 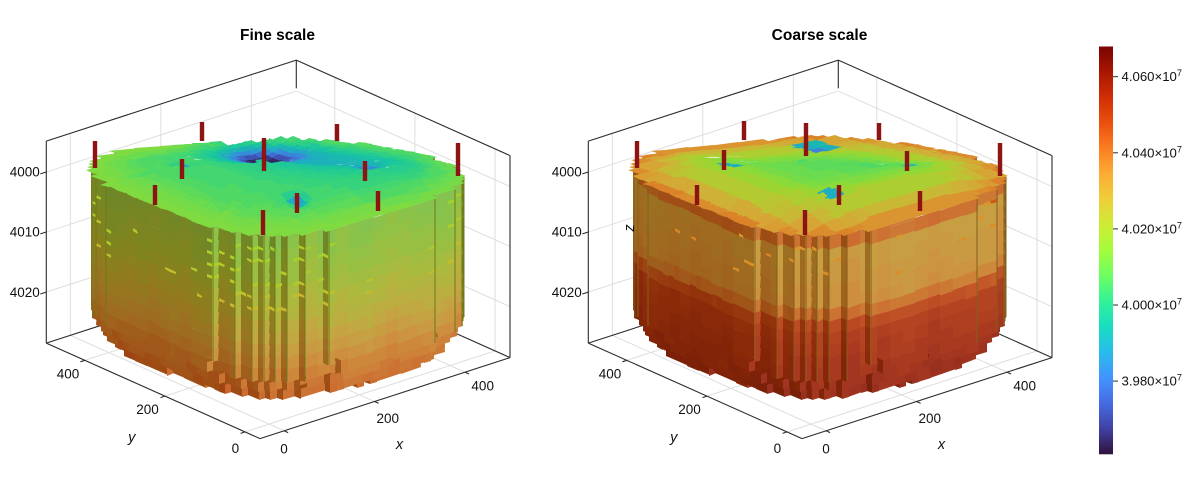 I want to click on svg-text: 3.980×10⁷, so click(x=1152, y=381).